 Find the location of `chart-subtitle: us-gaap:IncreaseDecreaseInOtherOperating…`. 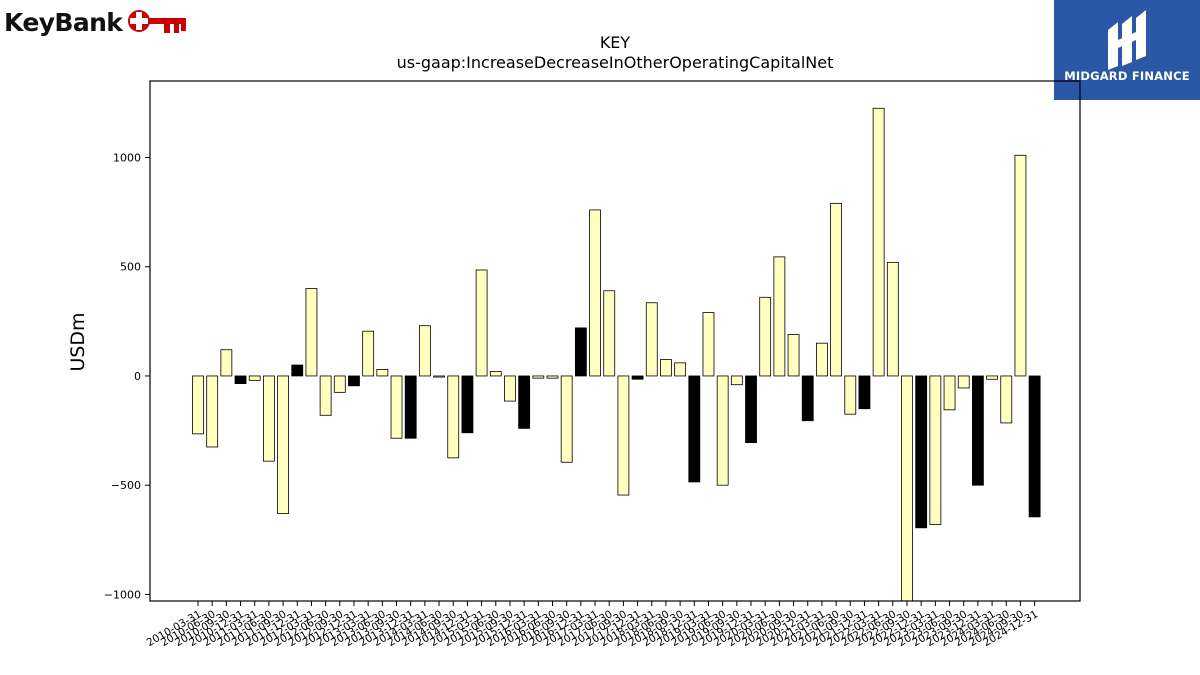

chart-subtitle: us-gaap:IncreaseDecreaseInOtherOperating… is located at coordinates (615, 62).